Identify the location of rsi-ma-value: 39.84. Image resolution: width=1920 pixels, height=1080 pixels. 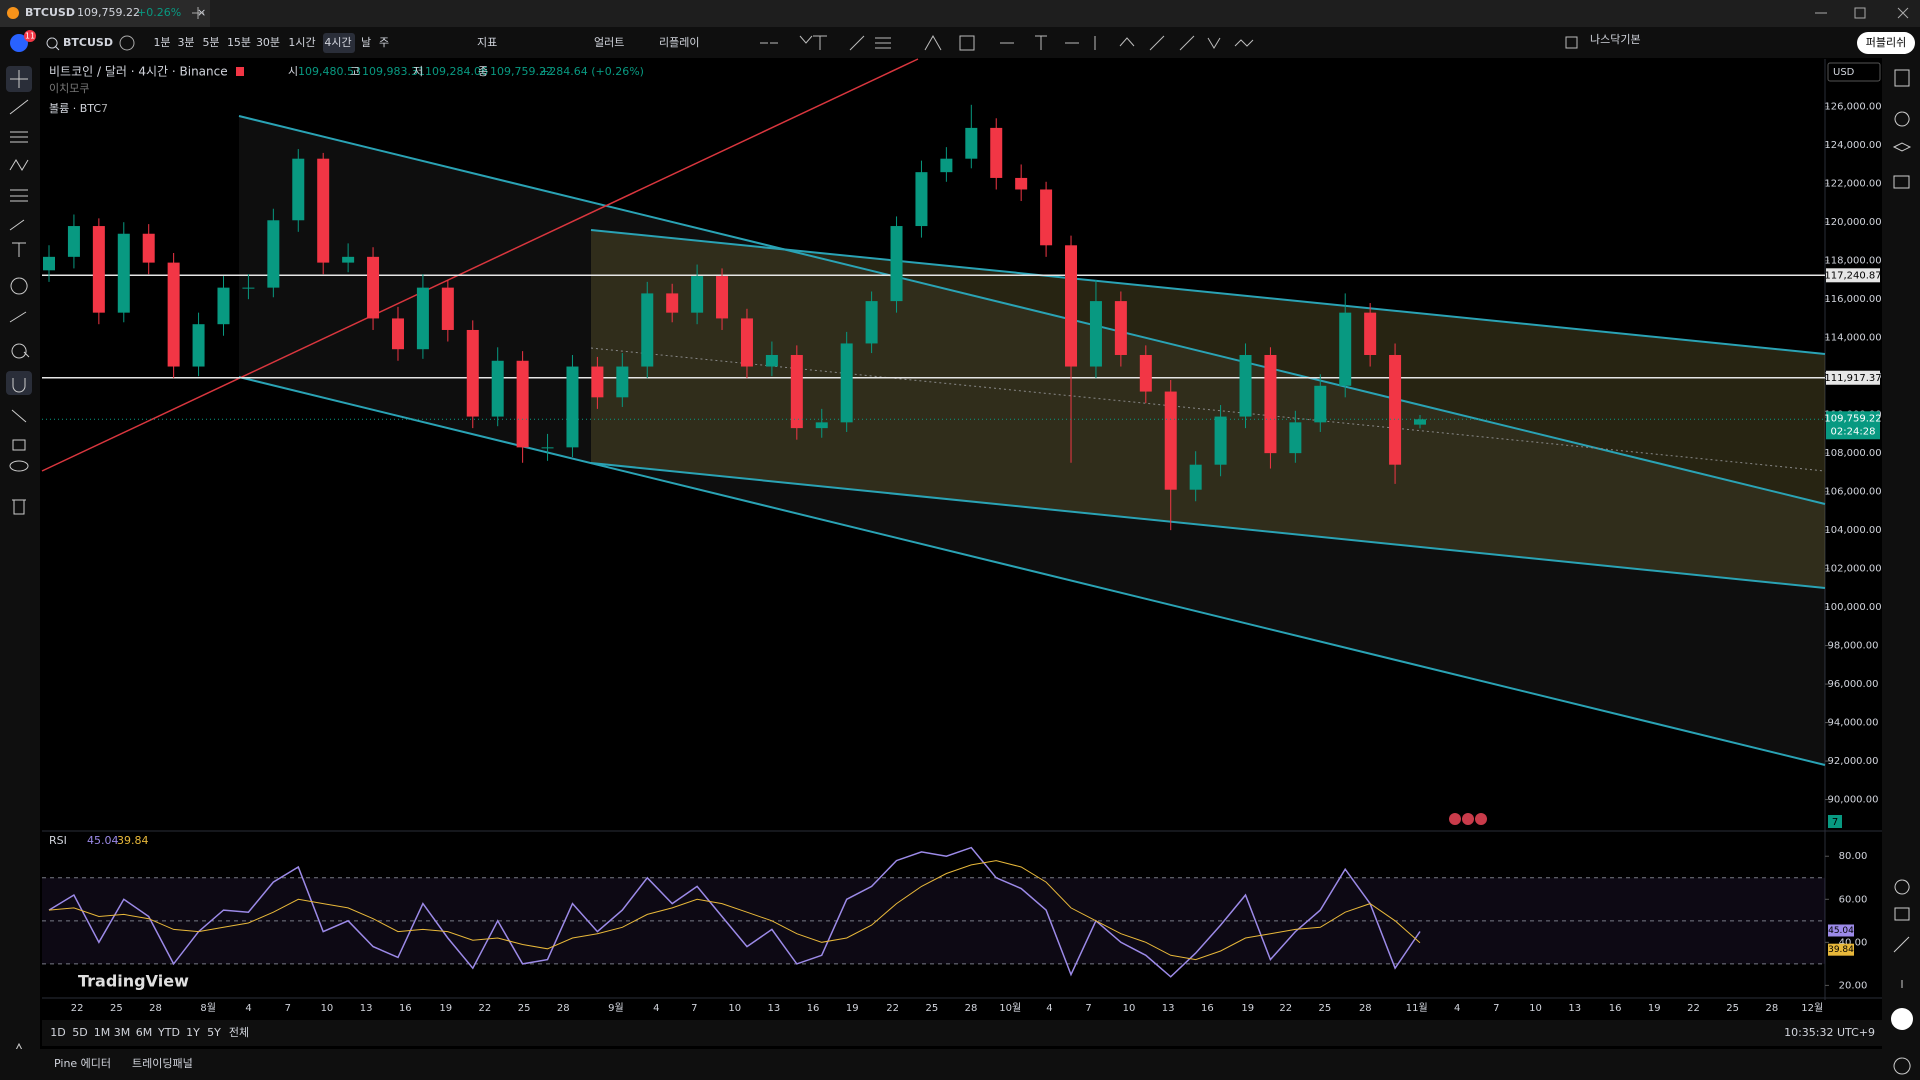
(133, 840).